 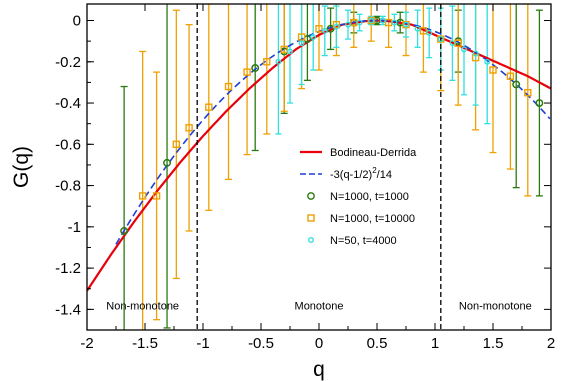 What do you see at coordinates (551, 343) in the screenshot?
I see `x-tick-label: 2` at bounding box center [551, 343].